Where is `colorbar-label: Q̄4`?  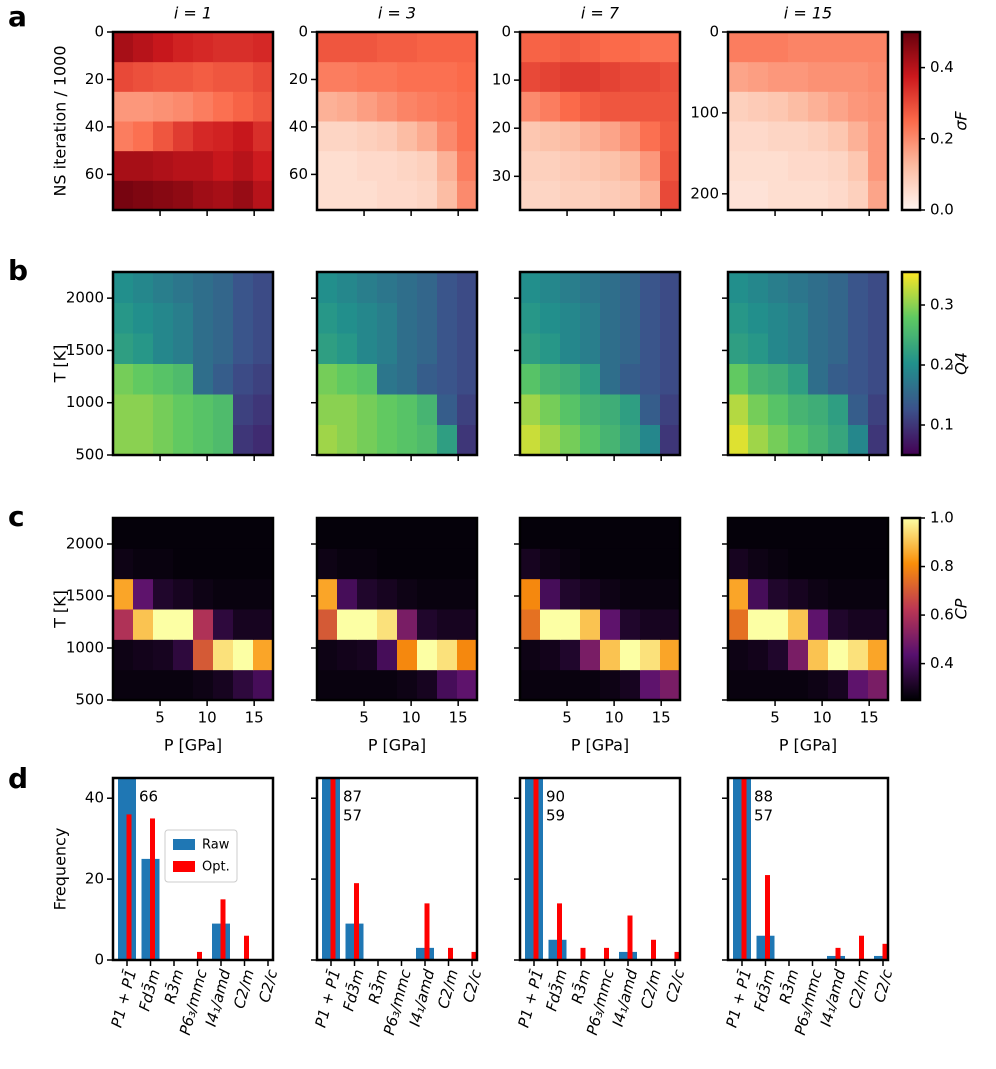
colorbar-label: Q̄4 is located at coordinates (961, 363).